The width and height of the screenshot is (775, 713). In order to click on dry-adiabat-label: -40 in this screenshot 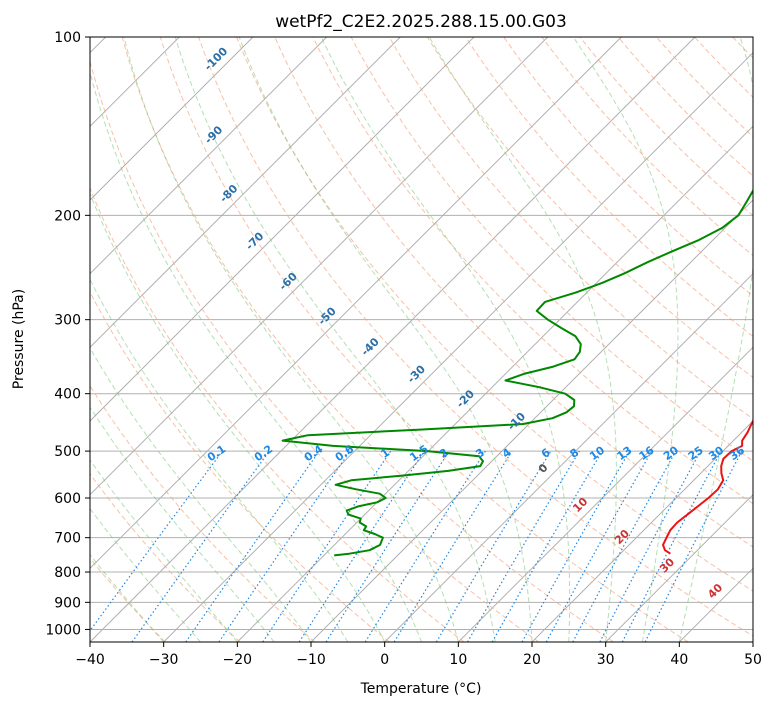, I will do `click(370, 346)`.